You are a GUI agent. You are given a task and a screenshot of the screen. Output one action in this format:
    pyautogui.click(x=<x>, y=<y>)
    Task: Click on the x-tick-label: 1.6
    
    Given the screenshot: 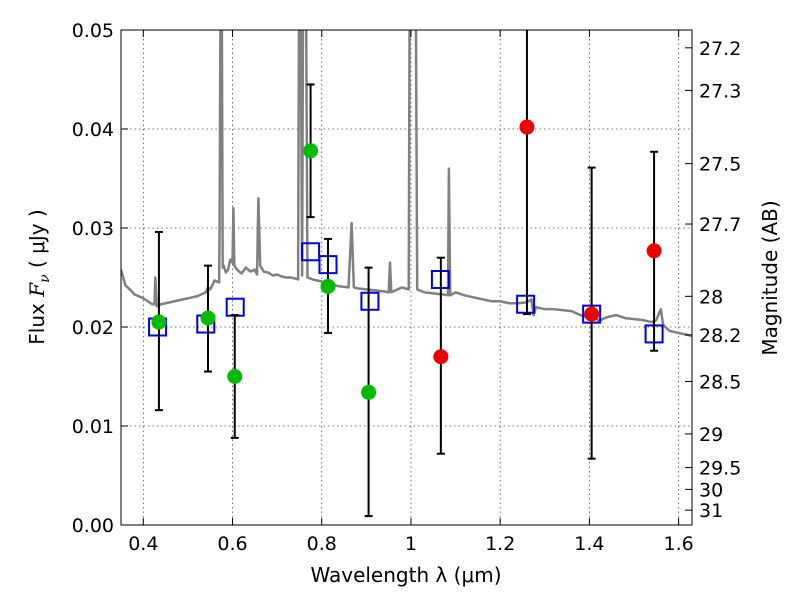 What is the action you would take?
    pyautogui.click(x=679, y=544)
    